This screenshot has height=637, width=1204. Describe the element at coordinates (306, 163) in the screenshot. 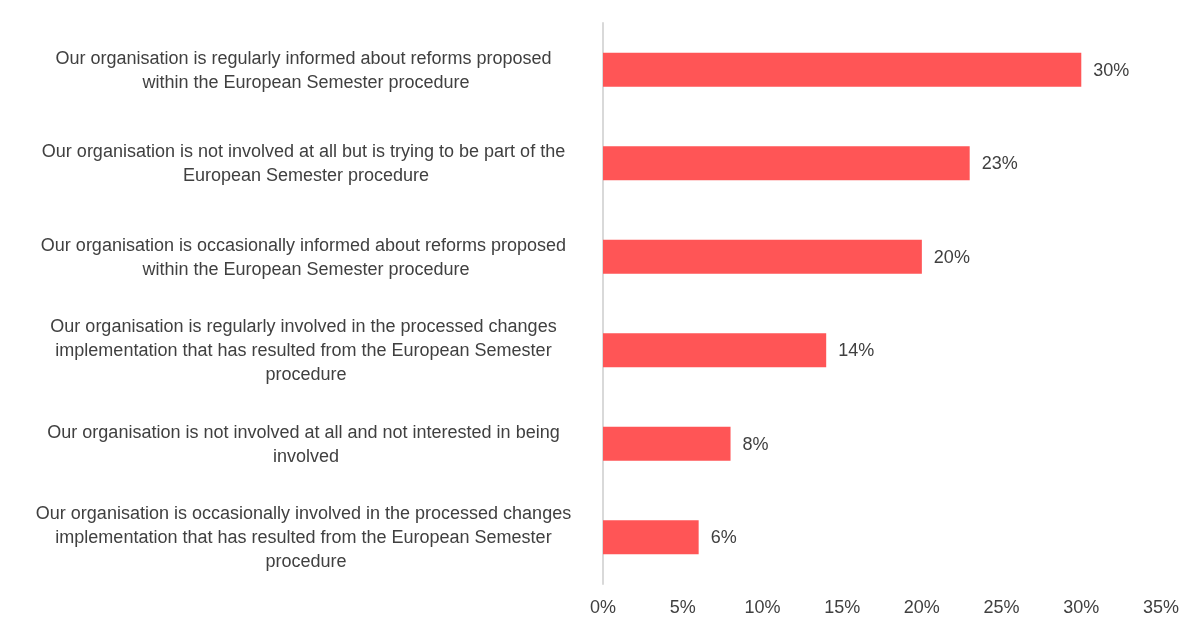

I see `y-tick-label: Our organisation is not involved at all but is trying to be part of the European Semester procedure` at that location.